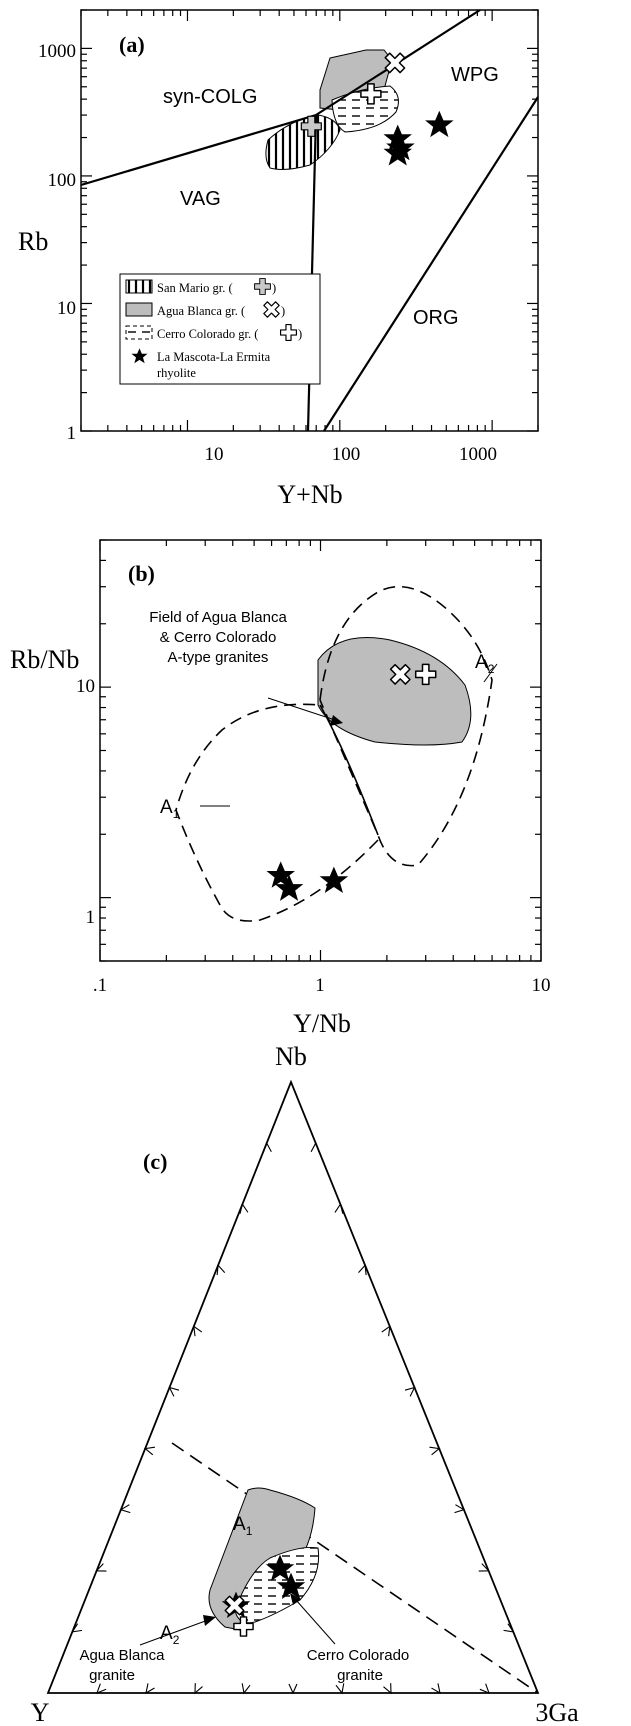 The image size is (631, 1726). Describe the element at coordinates (210, 97) in the screenshot. I see `field-label-syn-colg: syn-COLG` at that location.